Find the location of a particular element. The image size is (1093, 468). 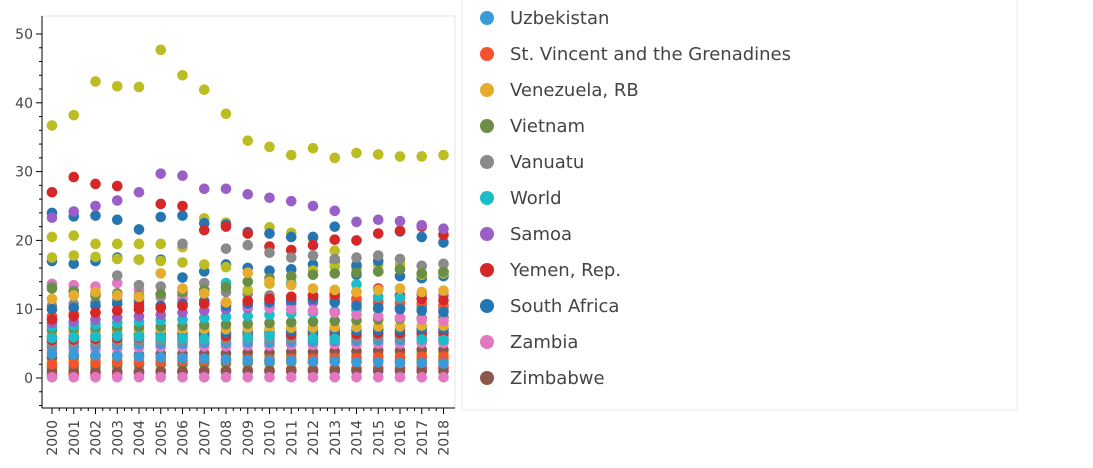

legend-item: South Africa is located at coordinates (549, 306).